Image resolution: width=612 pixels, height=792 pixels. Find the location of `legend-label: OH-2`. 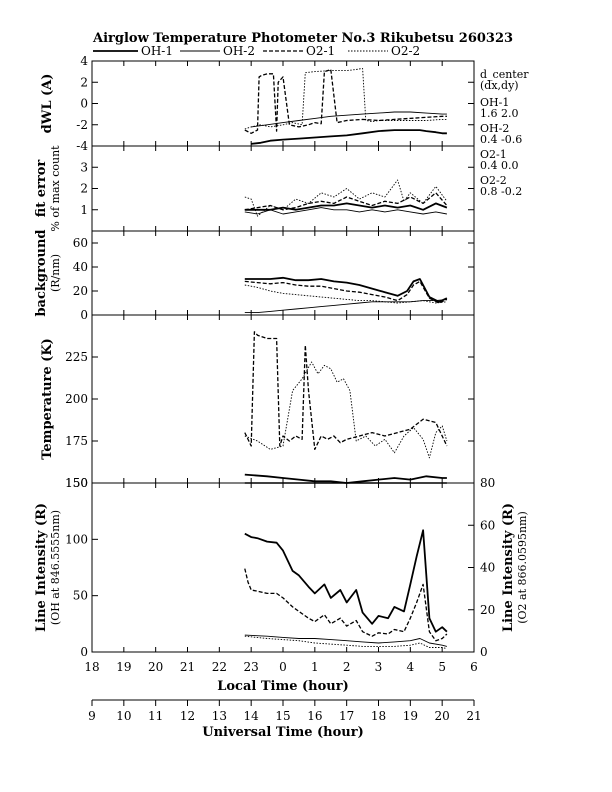

legend-label: OH-2 is located at coordinates (239, 51).